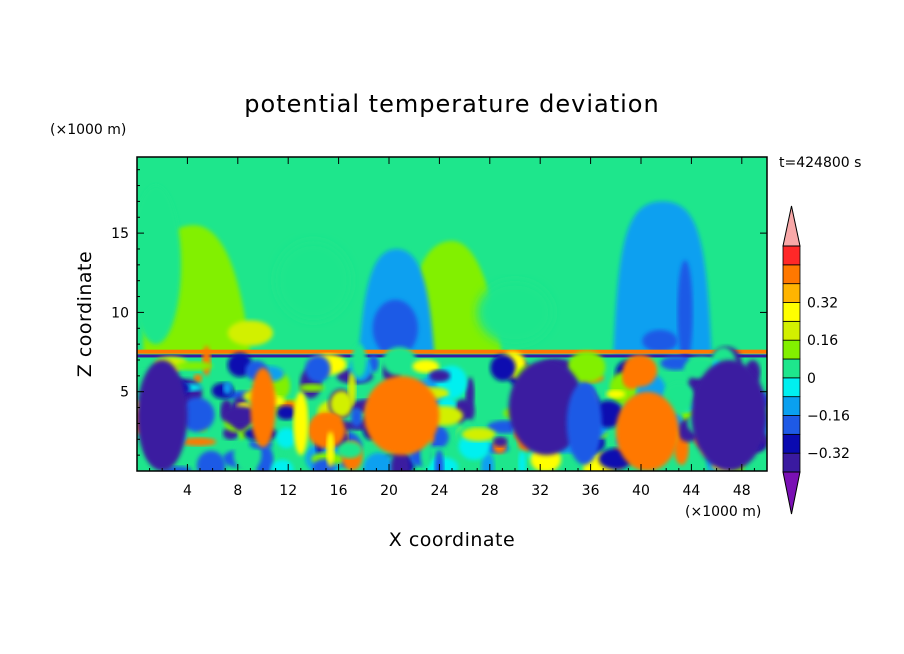 This screenshot has height=654, width=904. What do you see at coordinates (816, 360) in the screenshot?
I see `colorbar: 0.32 0.16 0 −0.16 −0.32` at bounding box center [816, 360].